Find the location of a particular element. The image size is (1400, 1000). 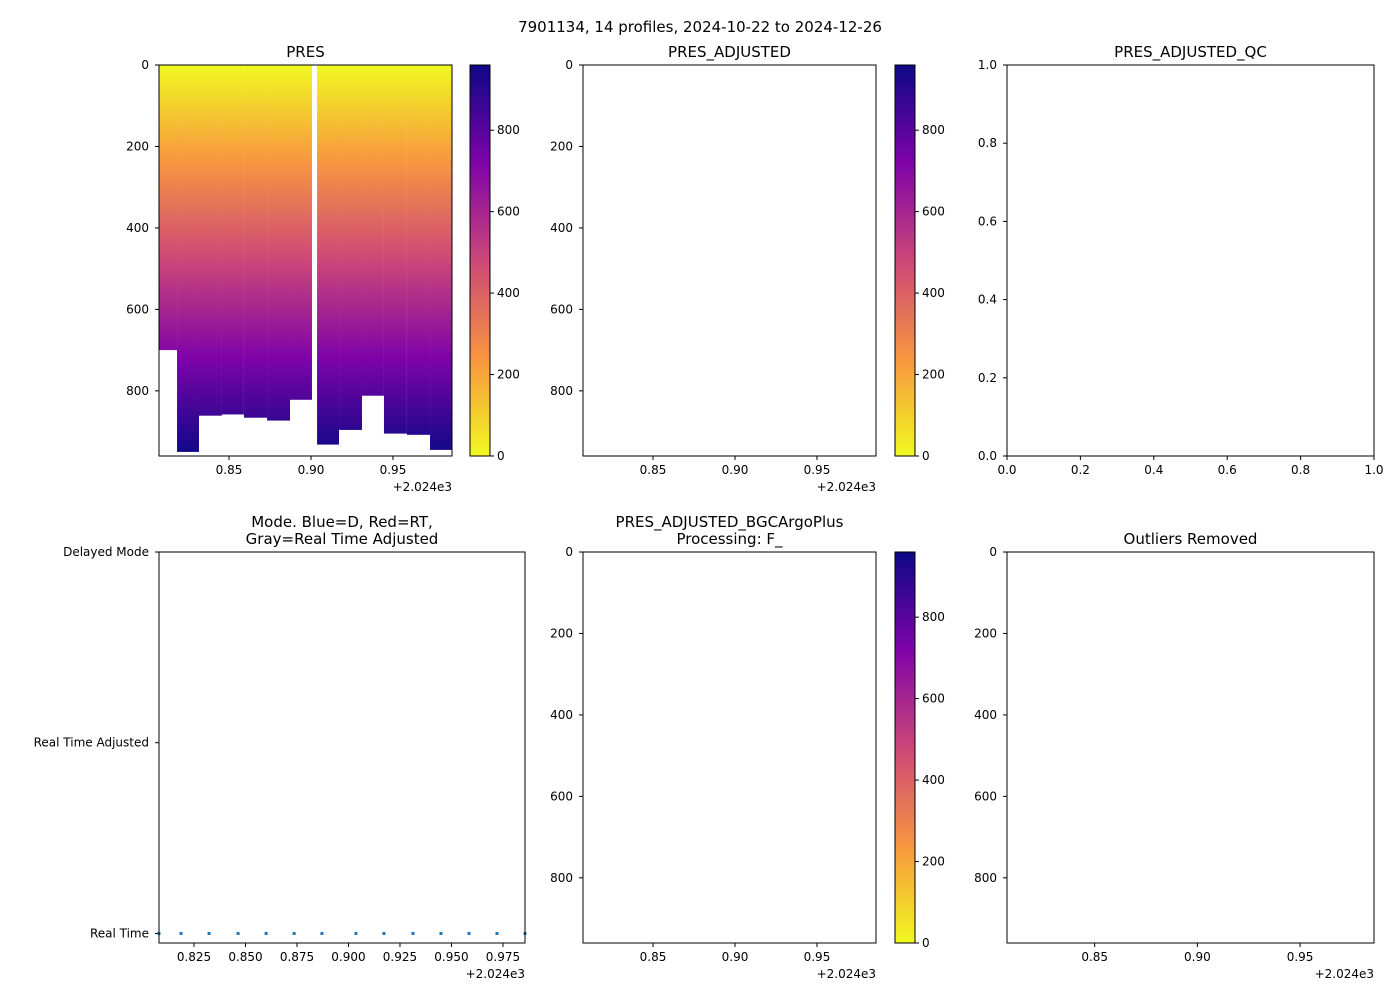

y-tick-label: 0.0 is located at coordinates (987, 456).